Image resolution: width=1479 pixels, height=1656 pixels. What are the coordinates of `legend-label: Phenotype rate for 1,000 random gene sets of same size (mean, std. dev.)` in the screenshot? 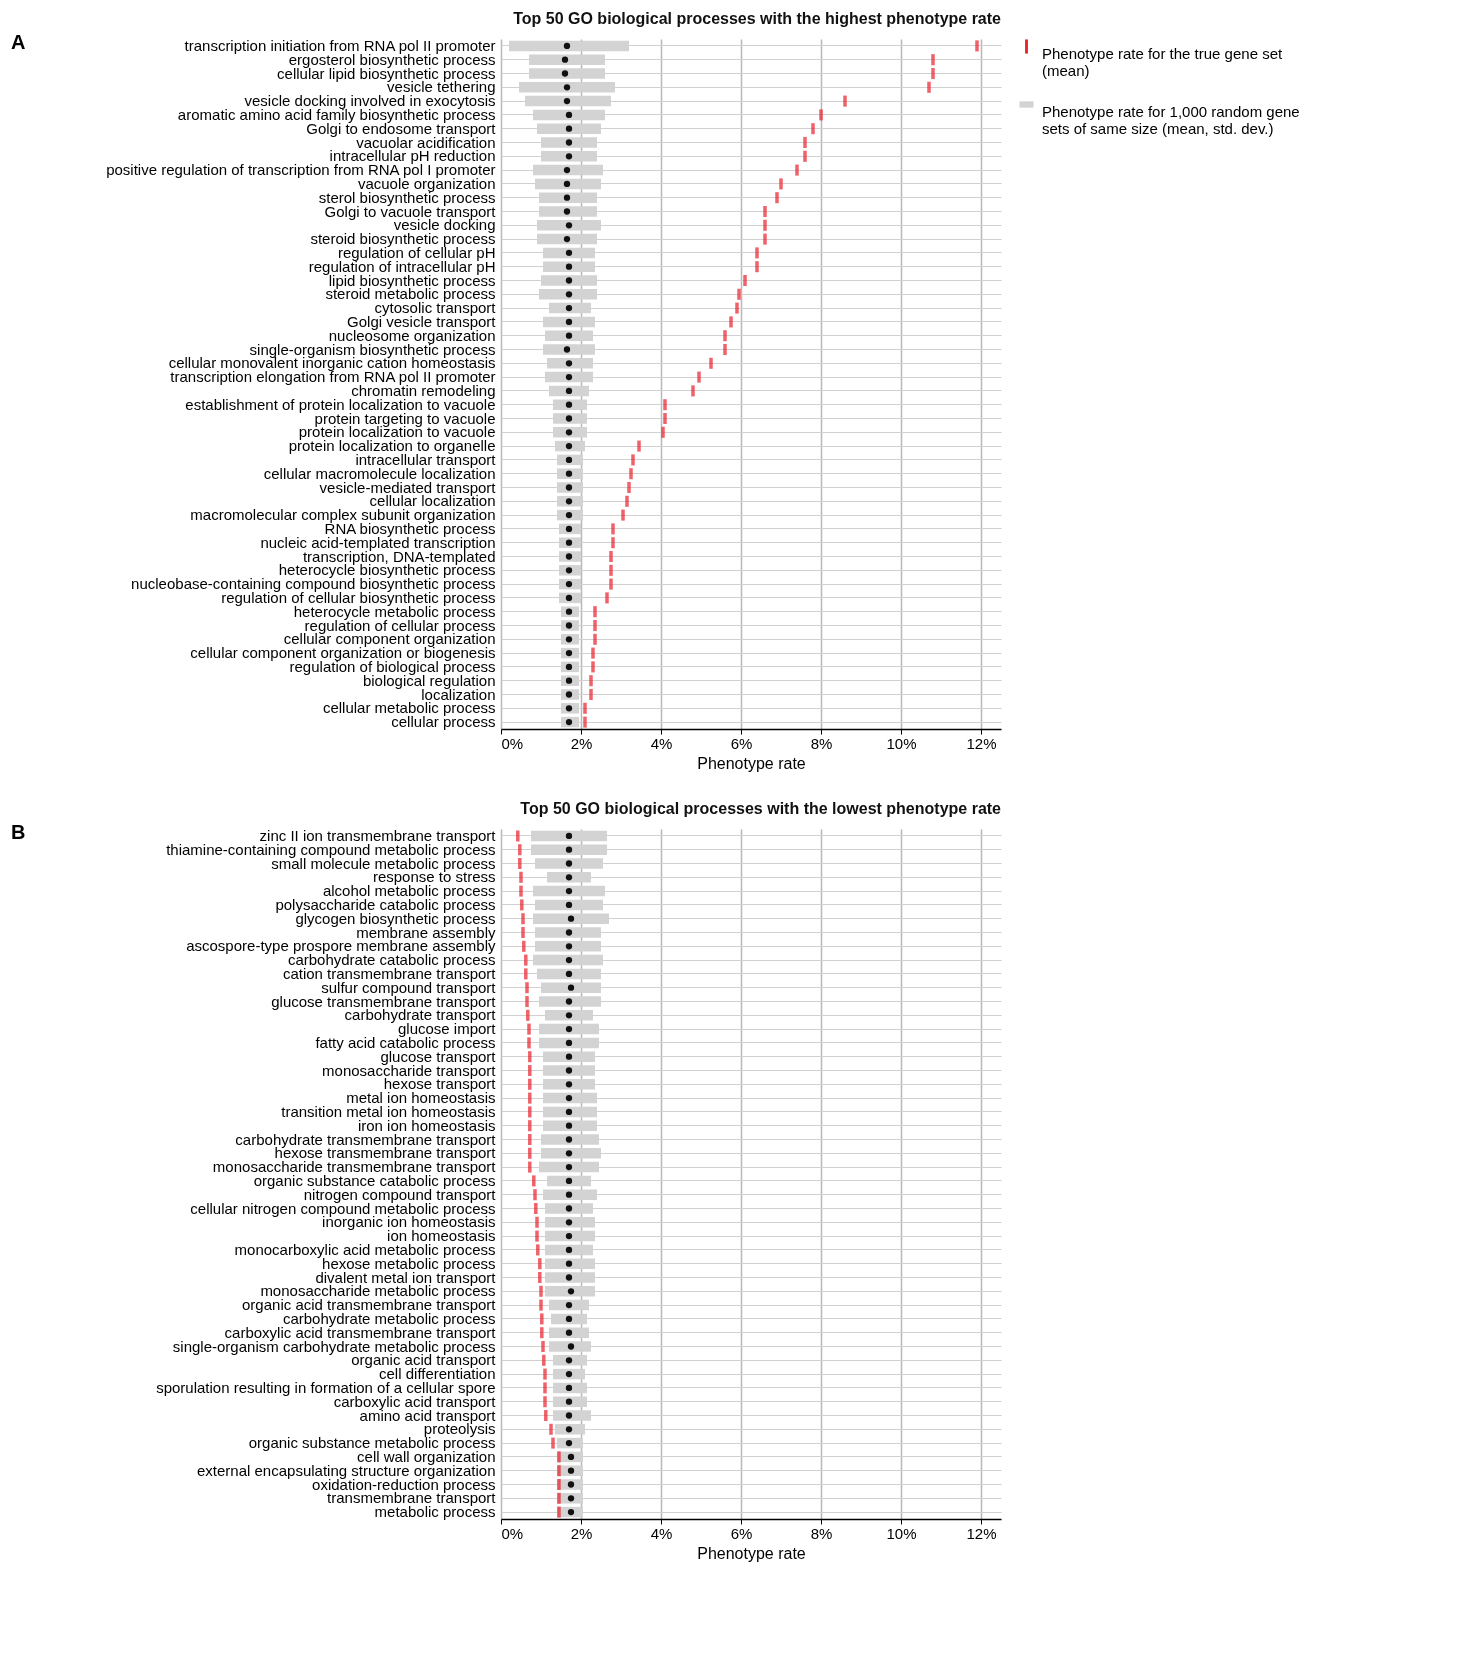 It's located at (1171, 119).